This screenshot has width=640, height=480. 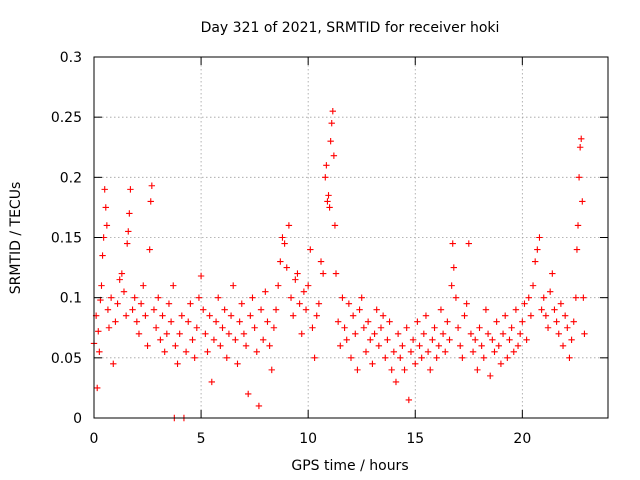 I want to click on x-tick-labels: 0 5 10 15 20, so click(x=311, y=439).